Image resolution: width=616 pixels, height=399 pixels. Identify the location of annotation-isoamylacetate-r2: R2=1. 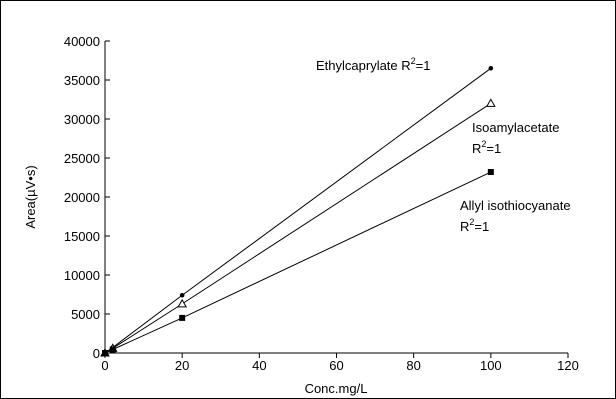
(486, 147).